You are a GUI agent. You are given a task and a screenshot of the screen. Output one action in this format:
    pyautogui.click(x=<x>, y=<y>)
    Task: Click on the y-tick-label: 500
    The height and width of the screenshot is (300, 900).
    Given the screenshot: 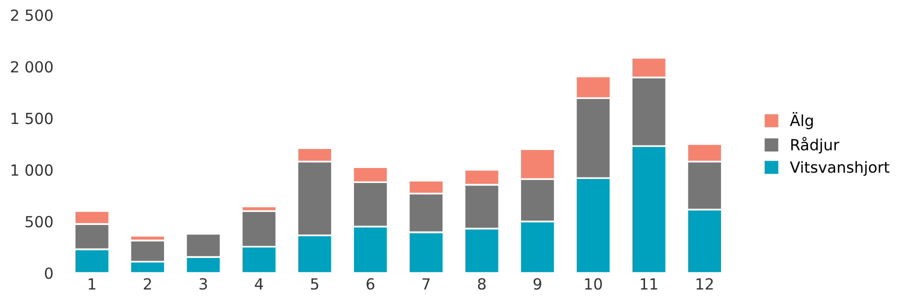 What is the action you would take?
    pyautogui.click(x=39, y=222)
    